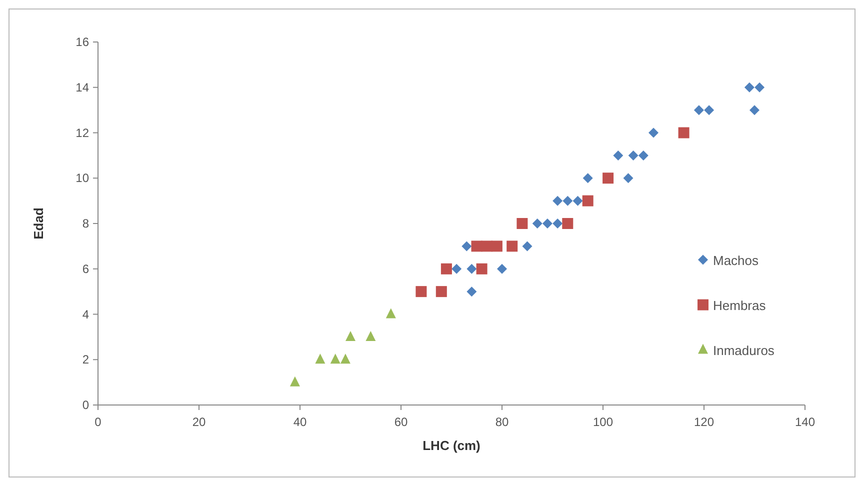  Describe the element at coordinates (86, 269) in the screenshot. I see `y-tick-label: 6` at that location.